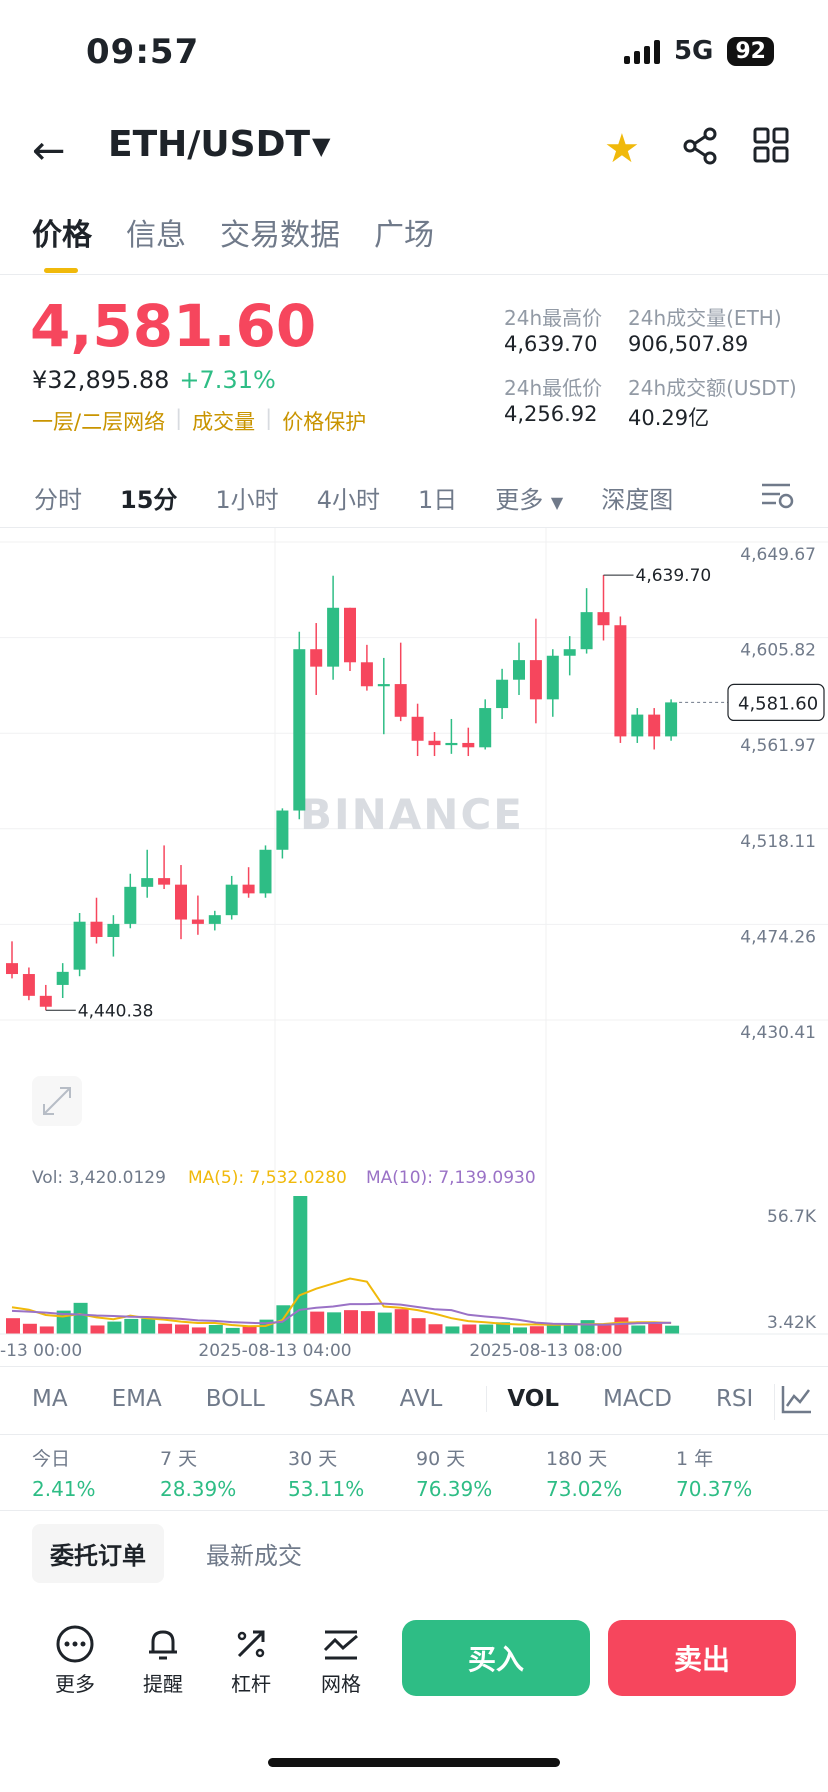  Describe the element at coordinates (341, 1646) in the screenshot. I see `grid-trading-icon` at that location.